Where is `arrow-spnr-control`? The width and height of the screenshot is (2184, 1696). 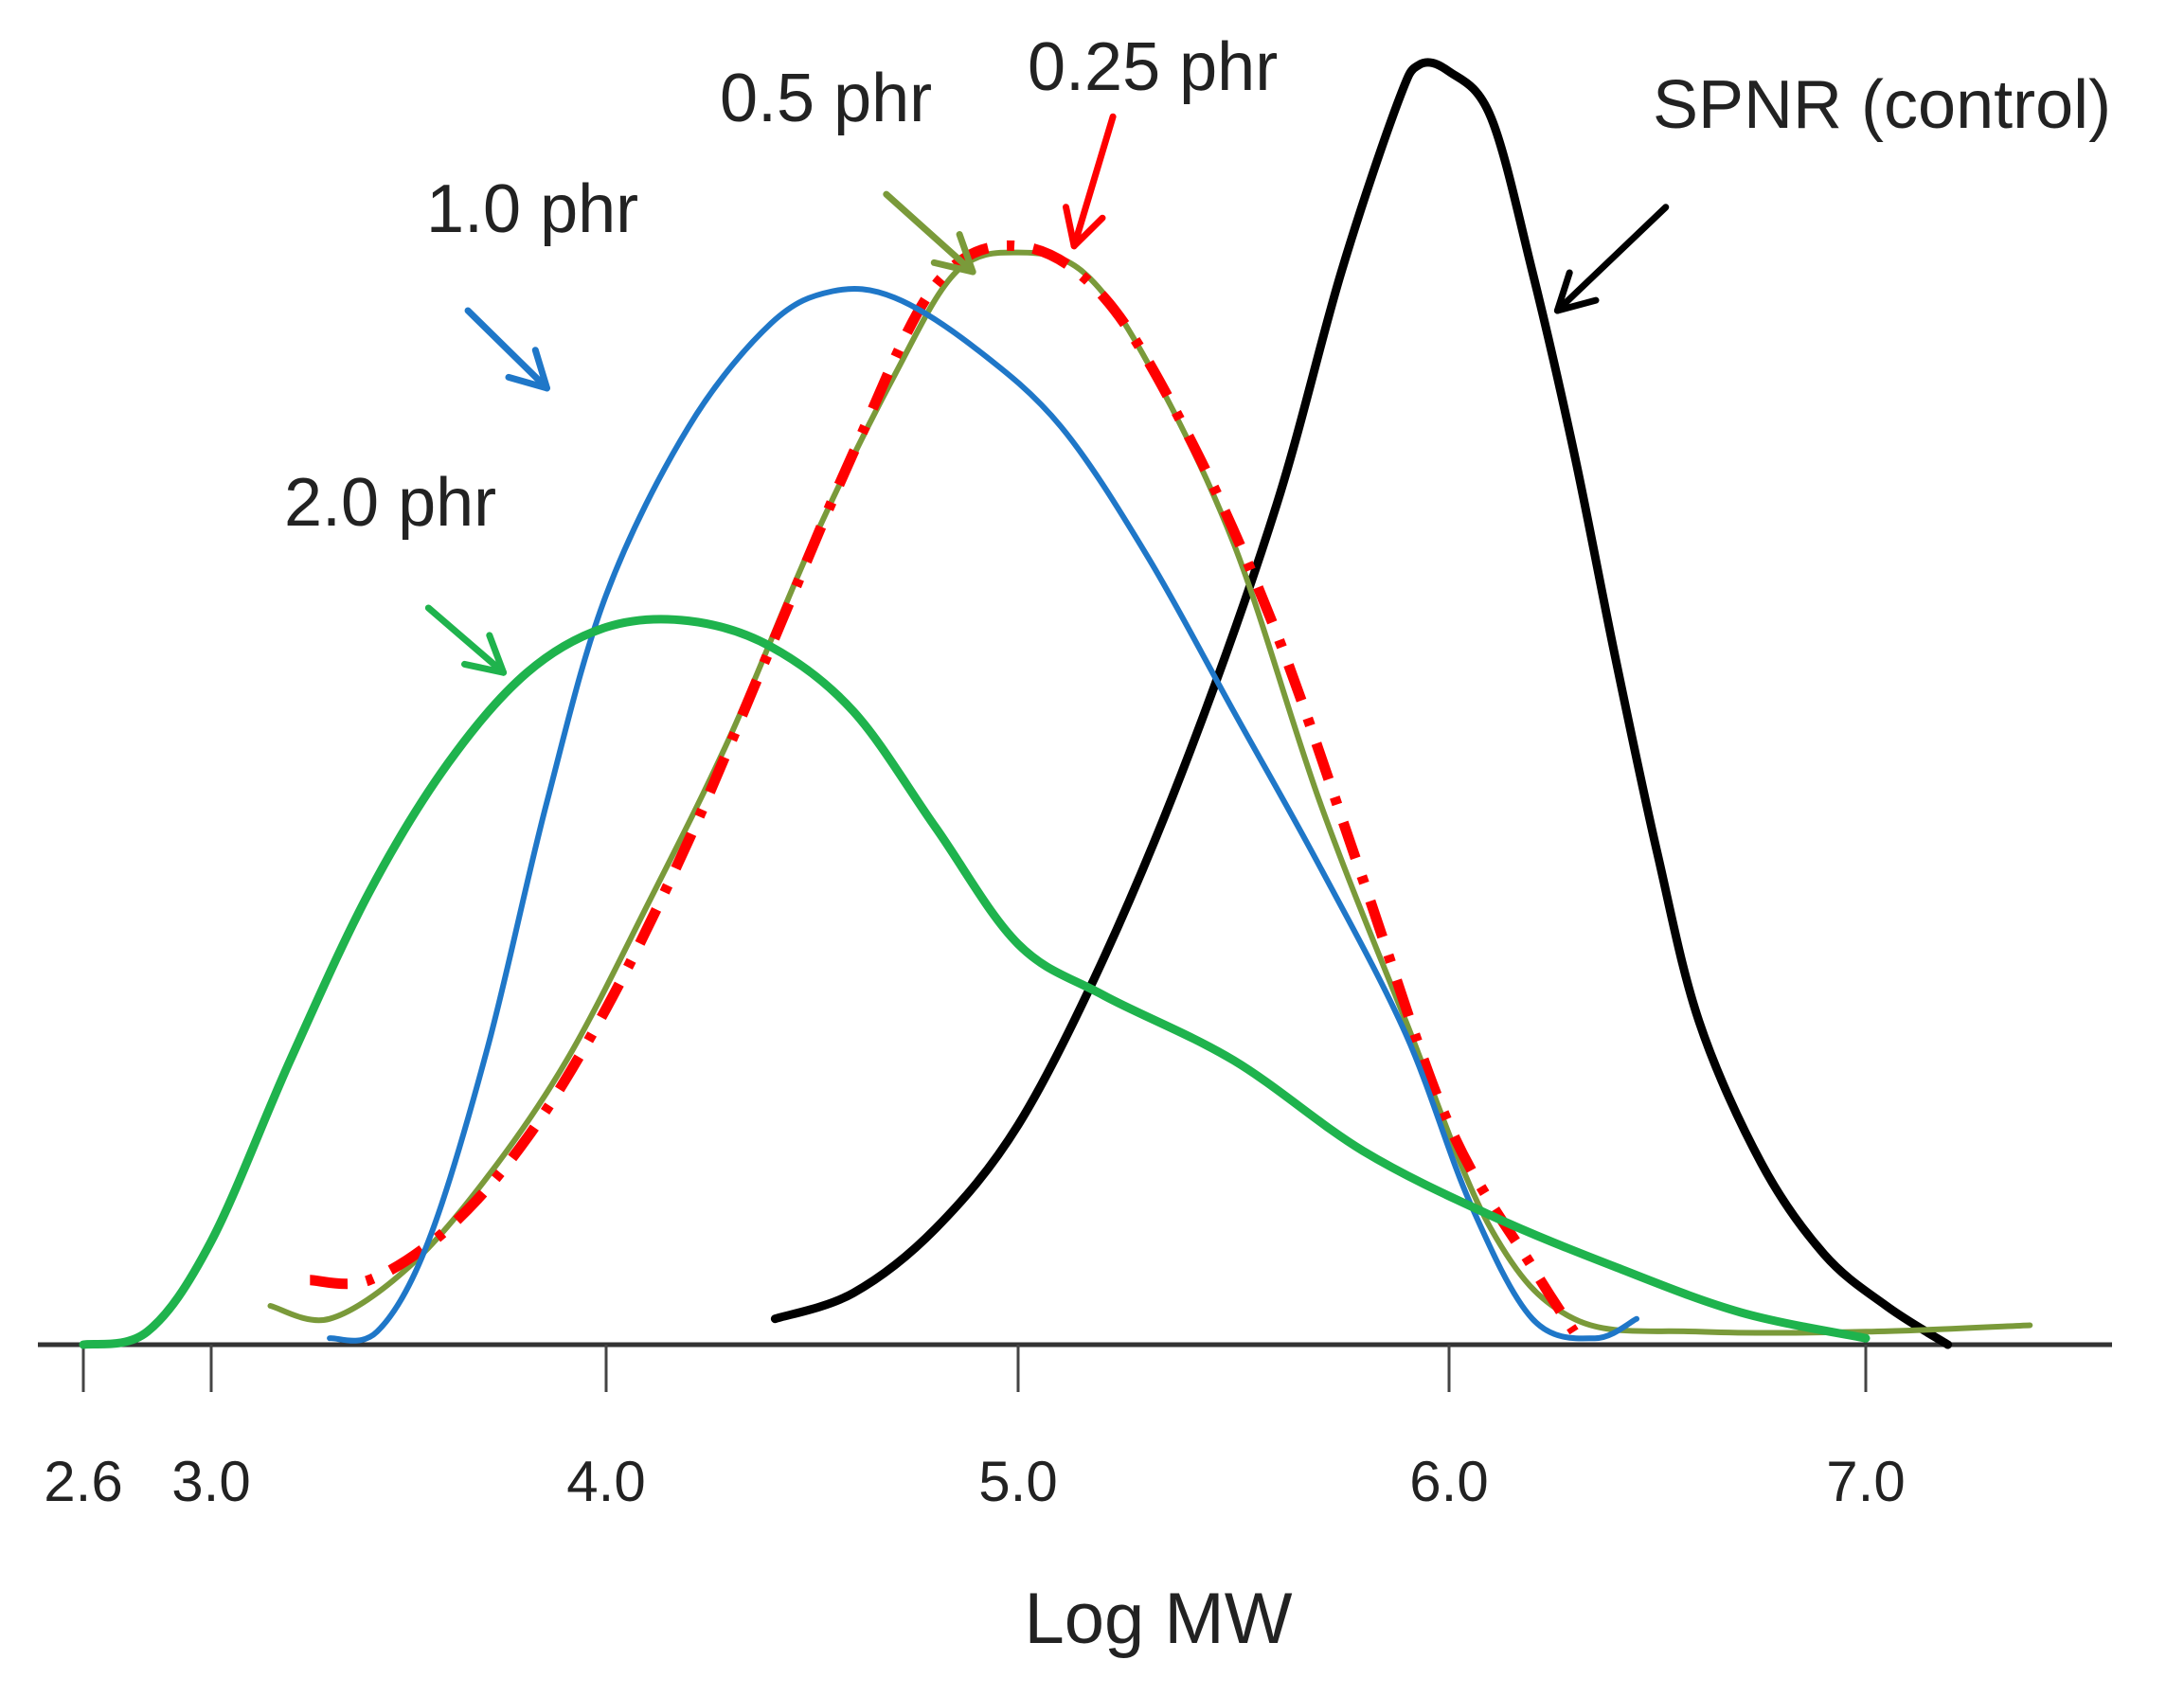
arrow-spnr-control is located at coordinates (1611, 259).